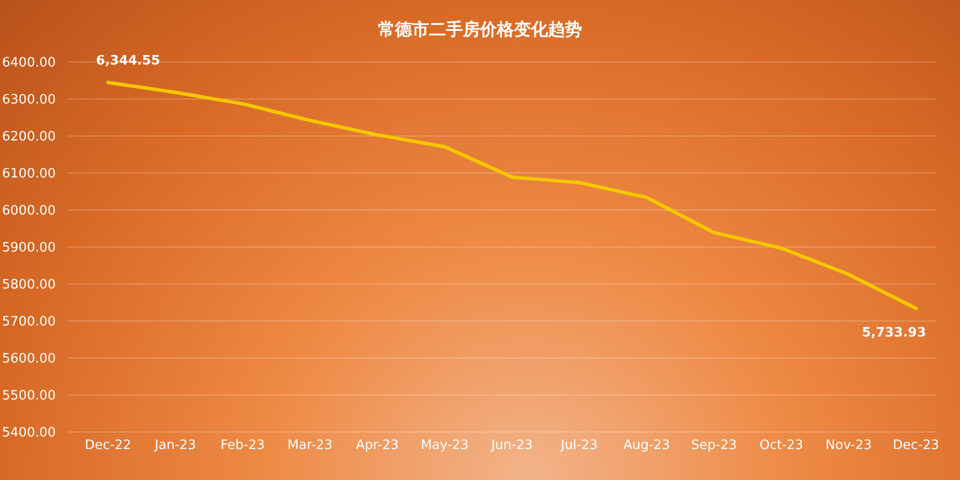  I want to click on x-tick-label: May-23, so click(444, 446).